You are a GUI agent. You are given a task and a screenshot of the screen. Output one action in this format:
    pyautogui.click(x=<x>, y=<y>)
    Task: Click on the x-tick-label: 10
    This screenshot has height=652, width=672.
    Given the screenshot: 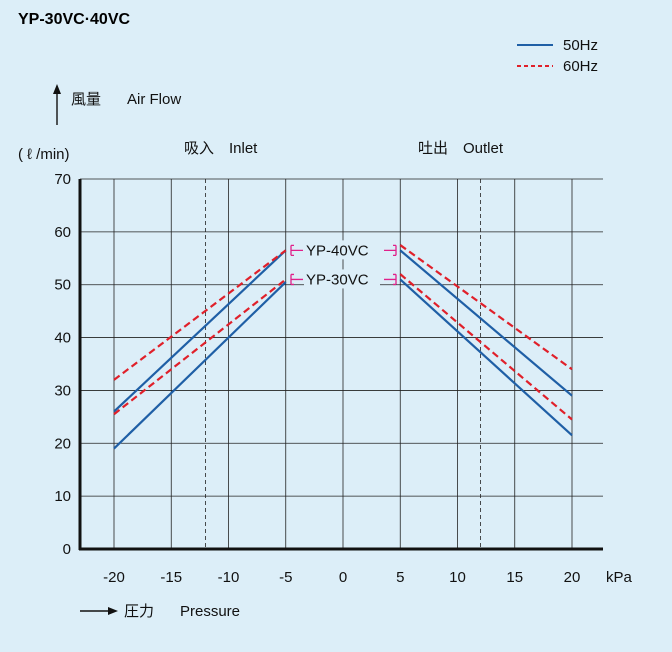 What is the action you would take?
    pyautogui.click(x=457, y=577)
    